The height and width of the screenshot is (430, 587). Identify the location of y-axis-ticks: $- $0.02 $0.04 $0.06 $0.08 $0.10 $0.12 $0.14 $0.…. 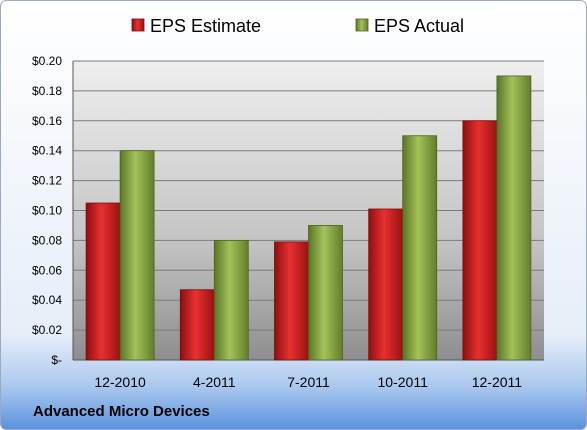
(47, 210).